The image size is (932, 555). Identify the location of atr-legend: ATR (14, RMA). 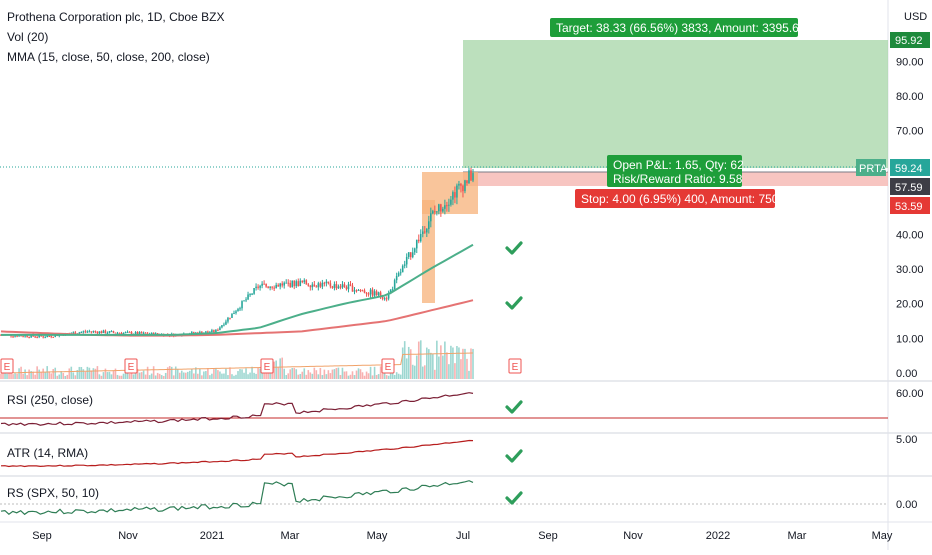
(48, 453).